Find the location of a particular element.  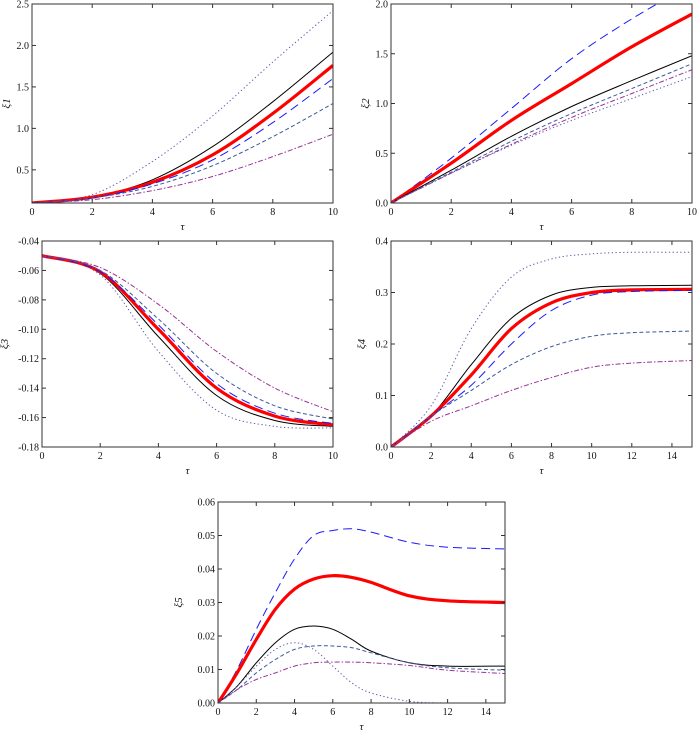

y-tick-label: 0.3 is located at coordinates (382, 293).